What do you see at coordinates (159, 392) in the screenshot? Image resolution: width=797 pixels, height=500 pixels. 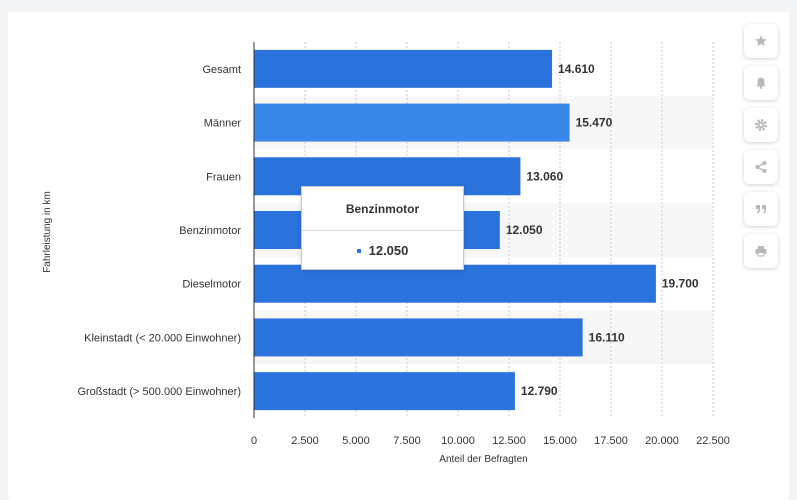 I see `category-label: Großstadt (> 500.000 Einwohner)` at bounding box center [159, 392].